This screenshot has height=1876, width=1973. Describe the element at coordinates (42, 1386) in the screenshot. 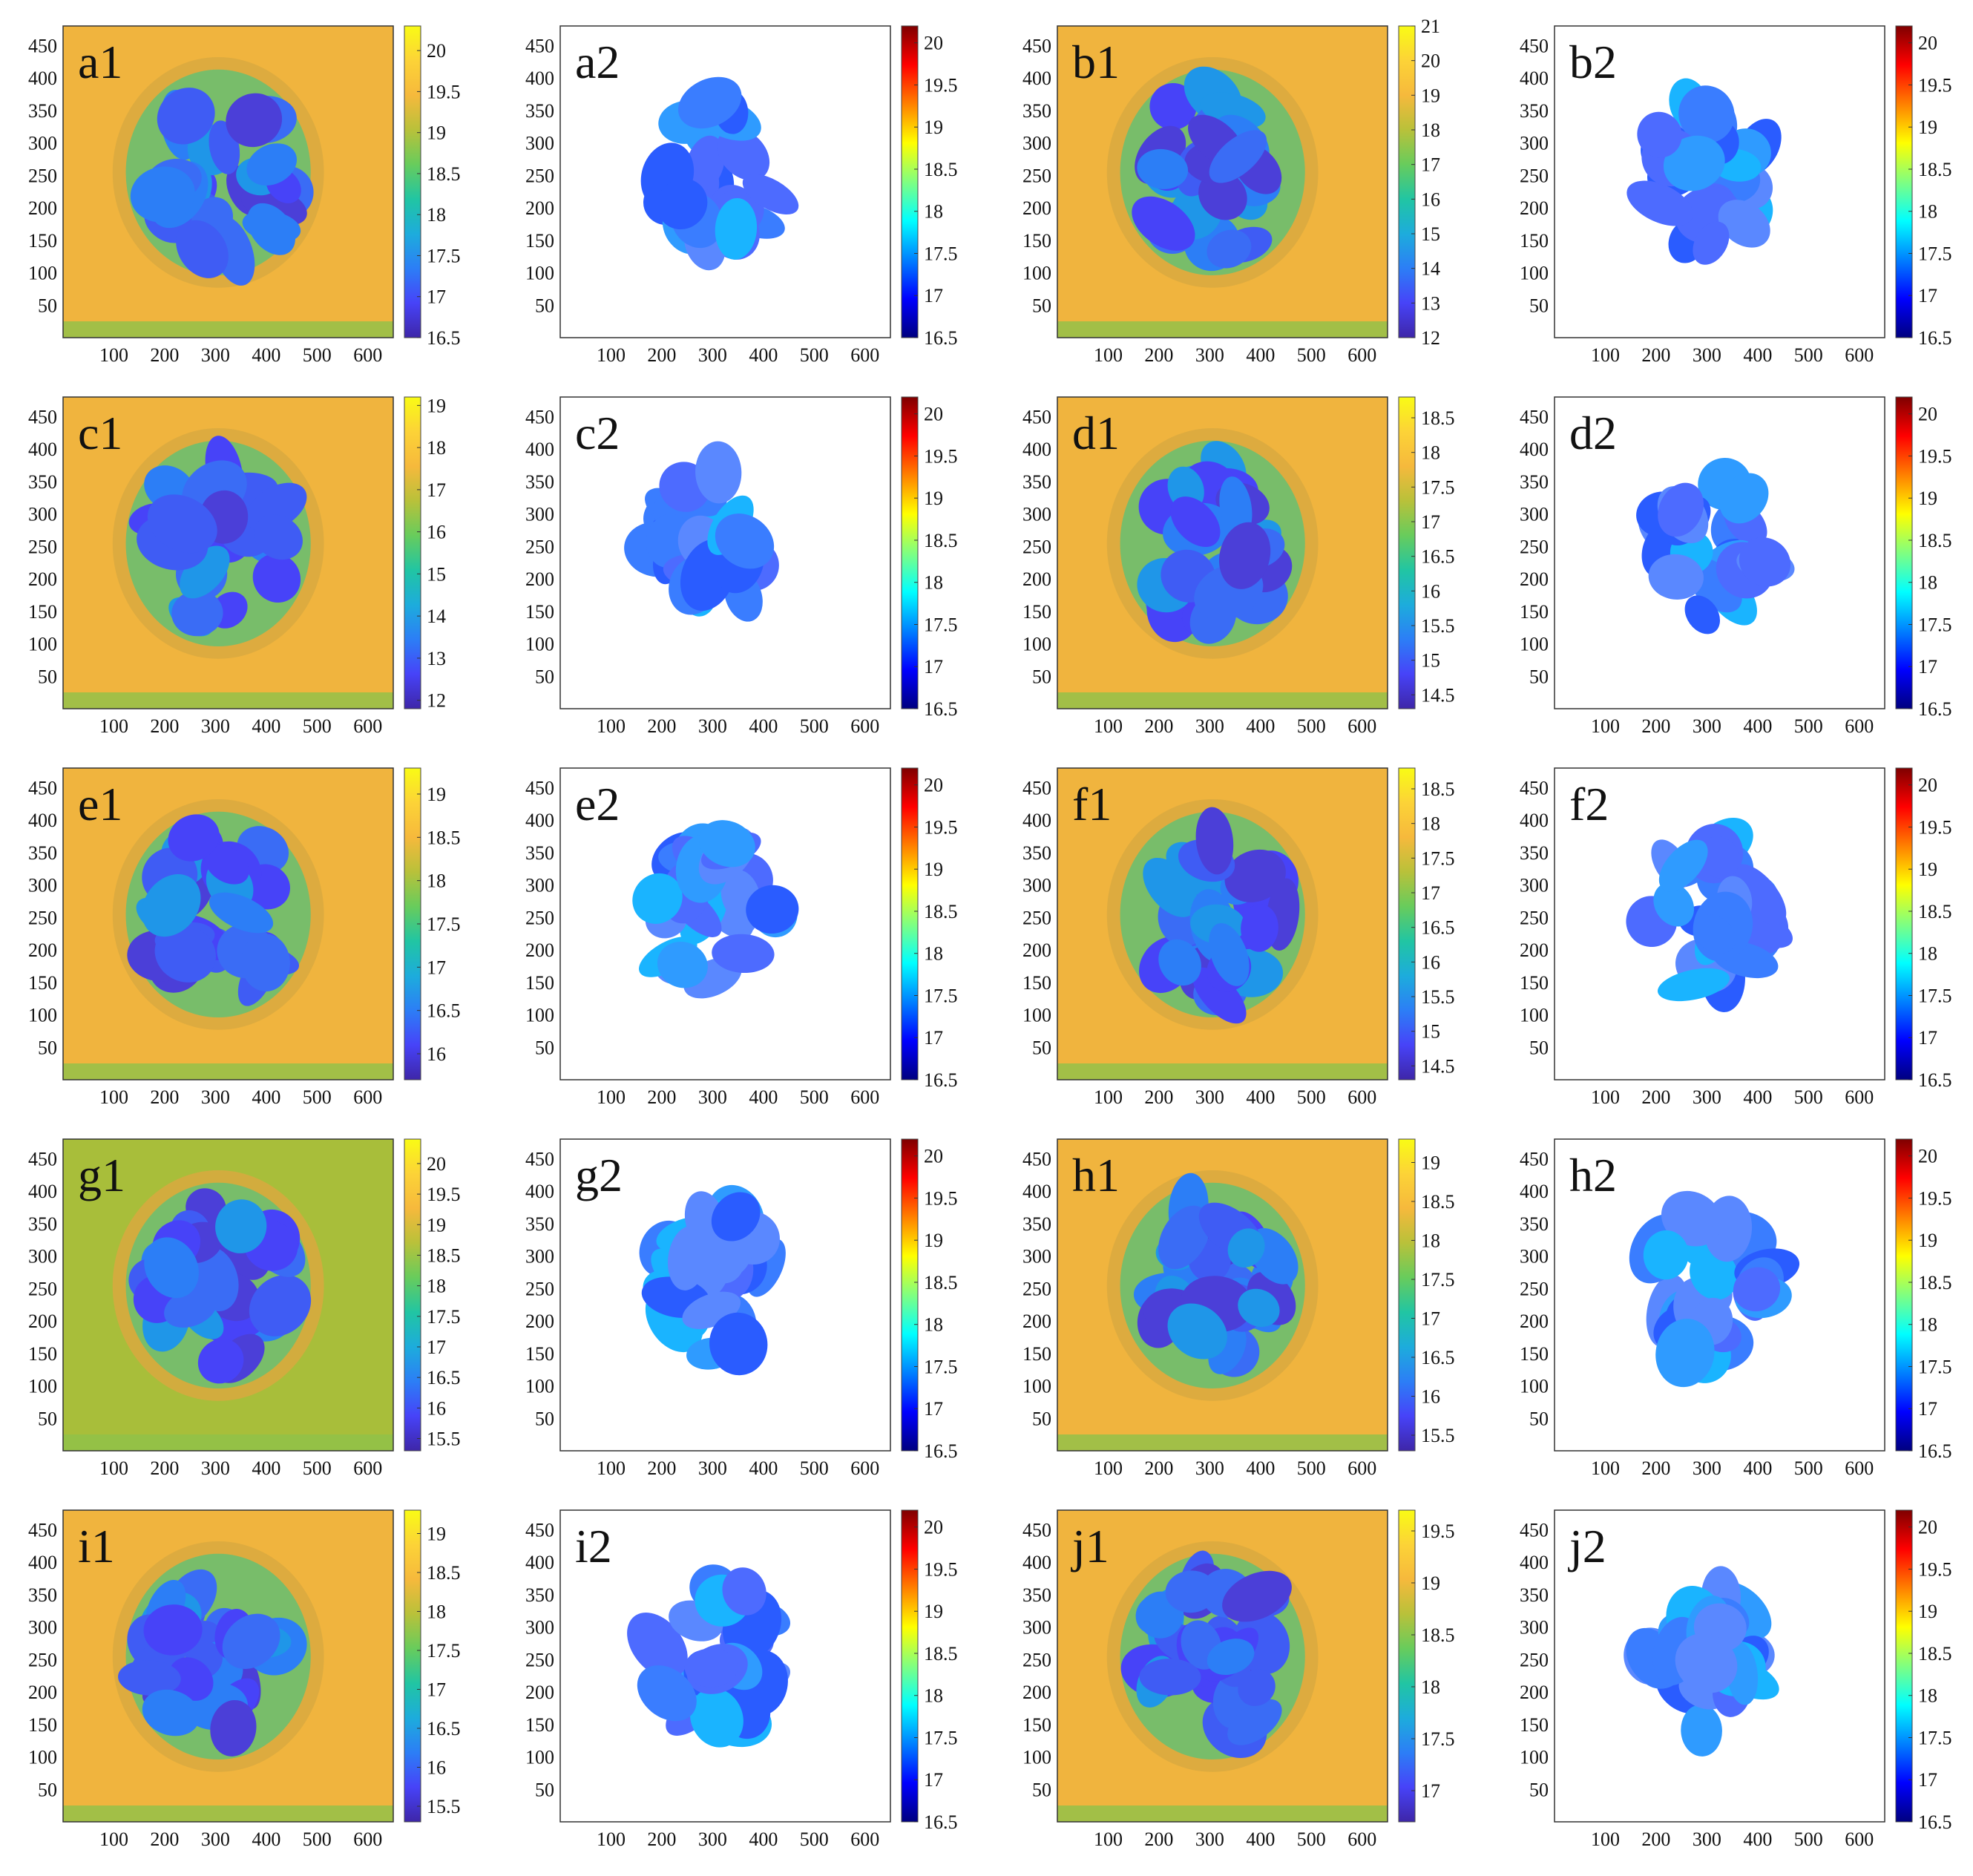

I see `y-tick-label: 100` at that location.